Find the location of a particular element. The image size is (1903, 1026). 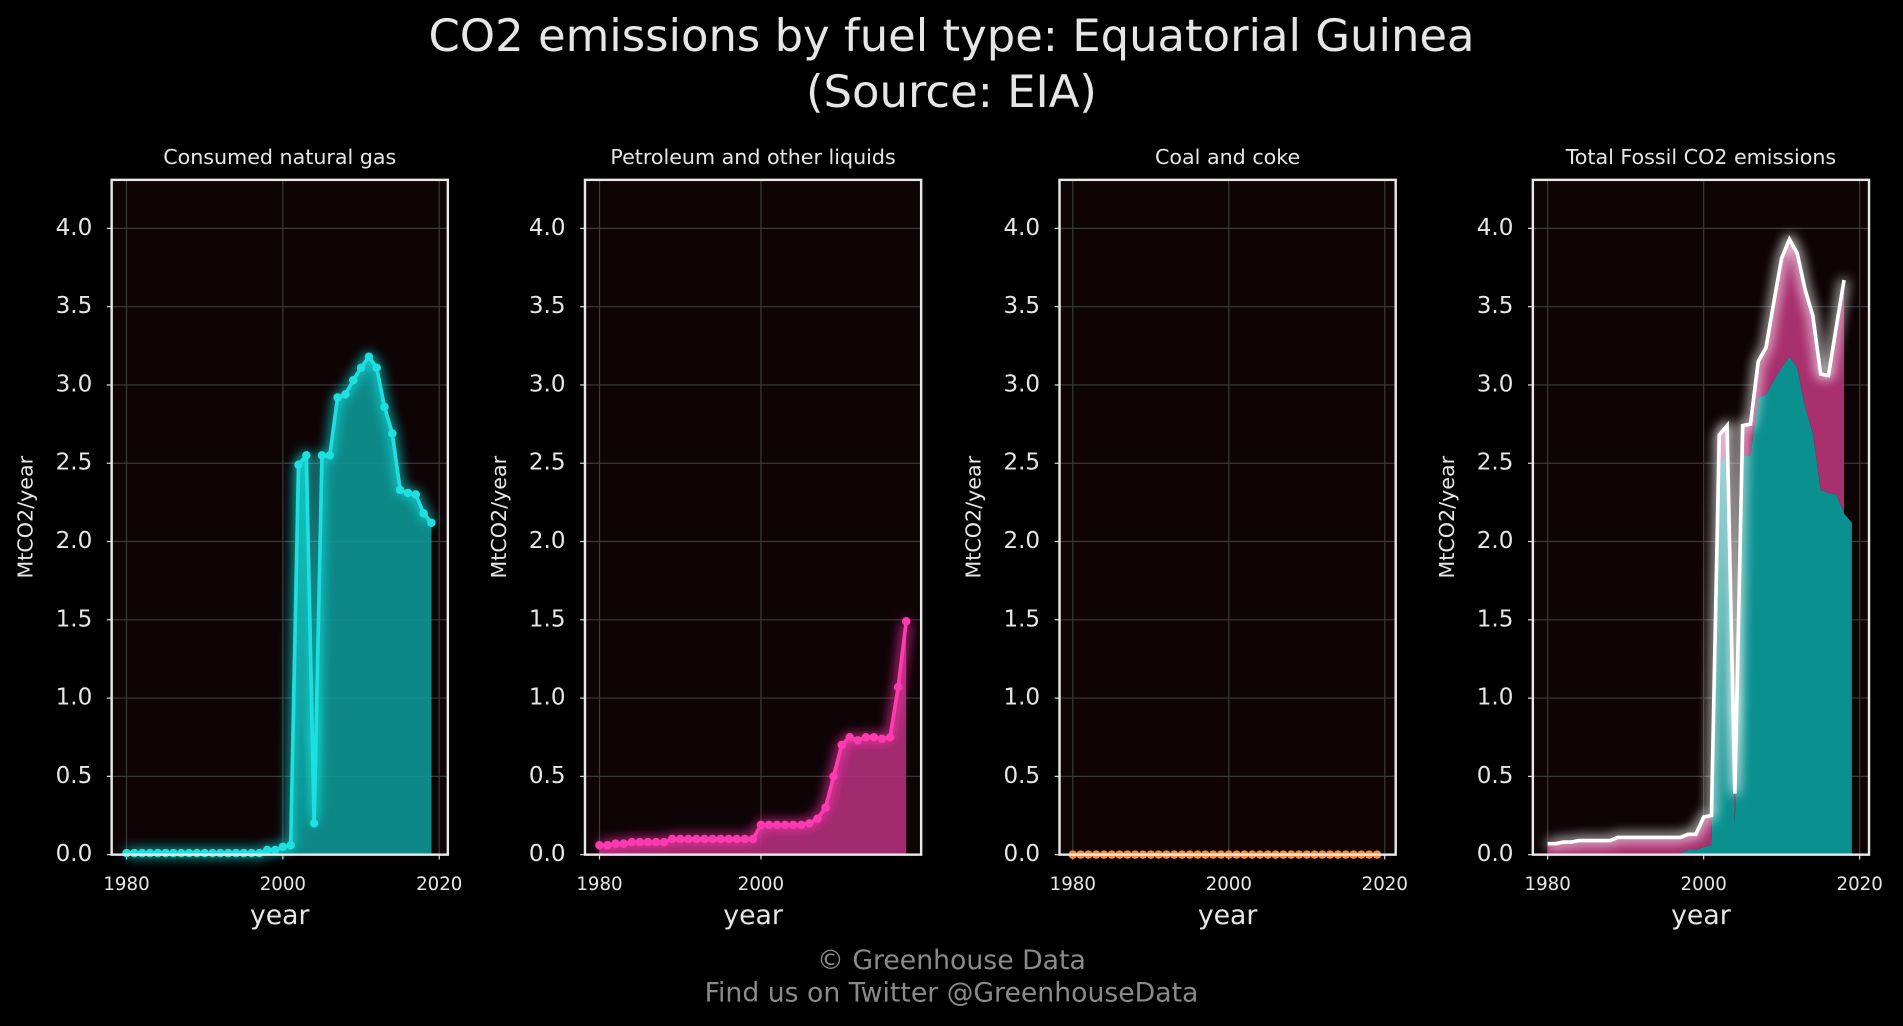

area is located at coordinates (279, 605).